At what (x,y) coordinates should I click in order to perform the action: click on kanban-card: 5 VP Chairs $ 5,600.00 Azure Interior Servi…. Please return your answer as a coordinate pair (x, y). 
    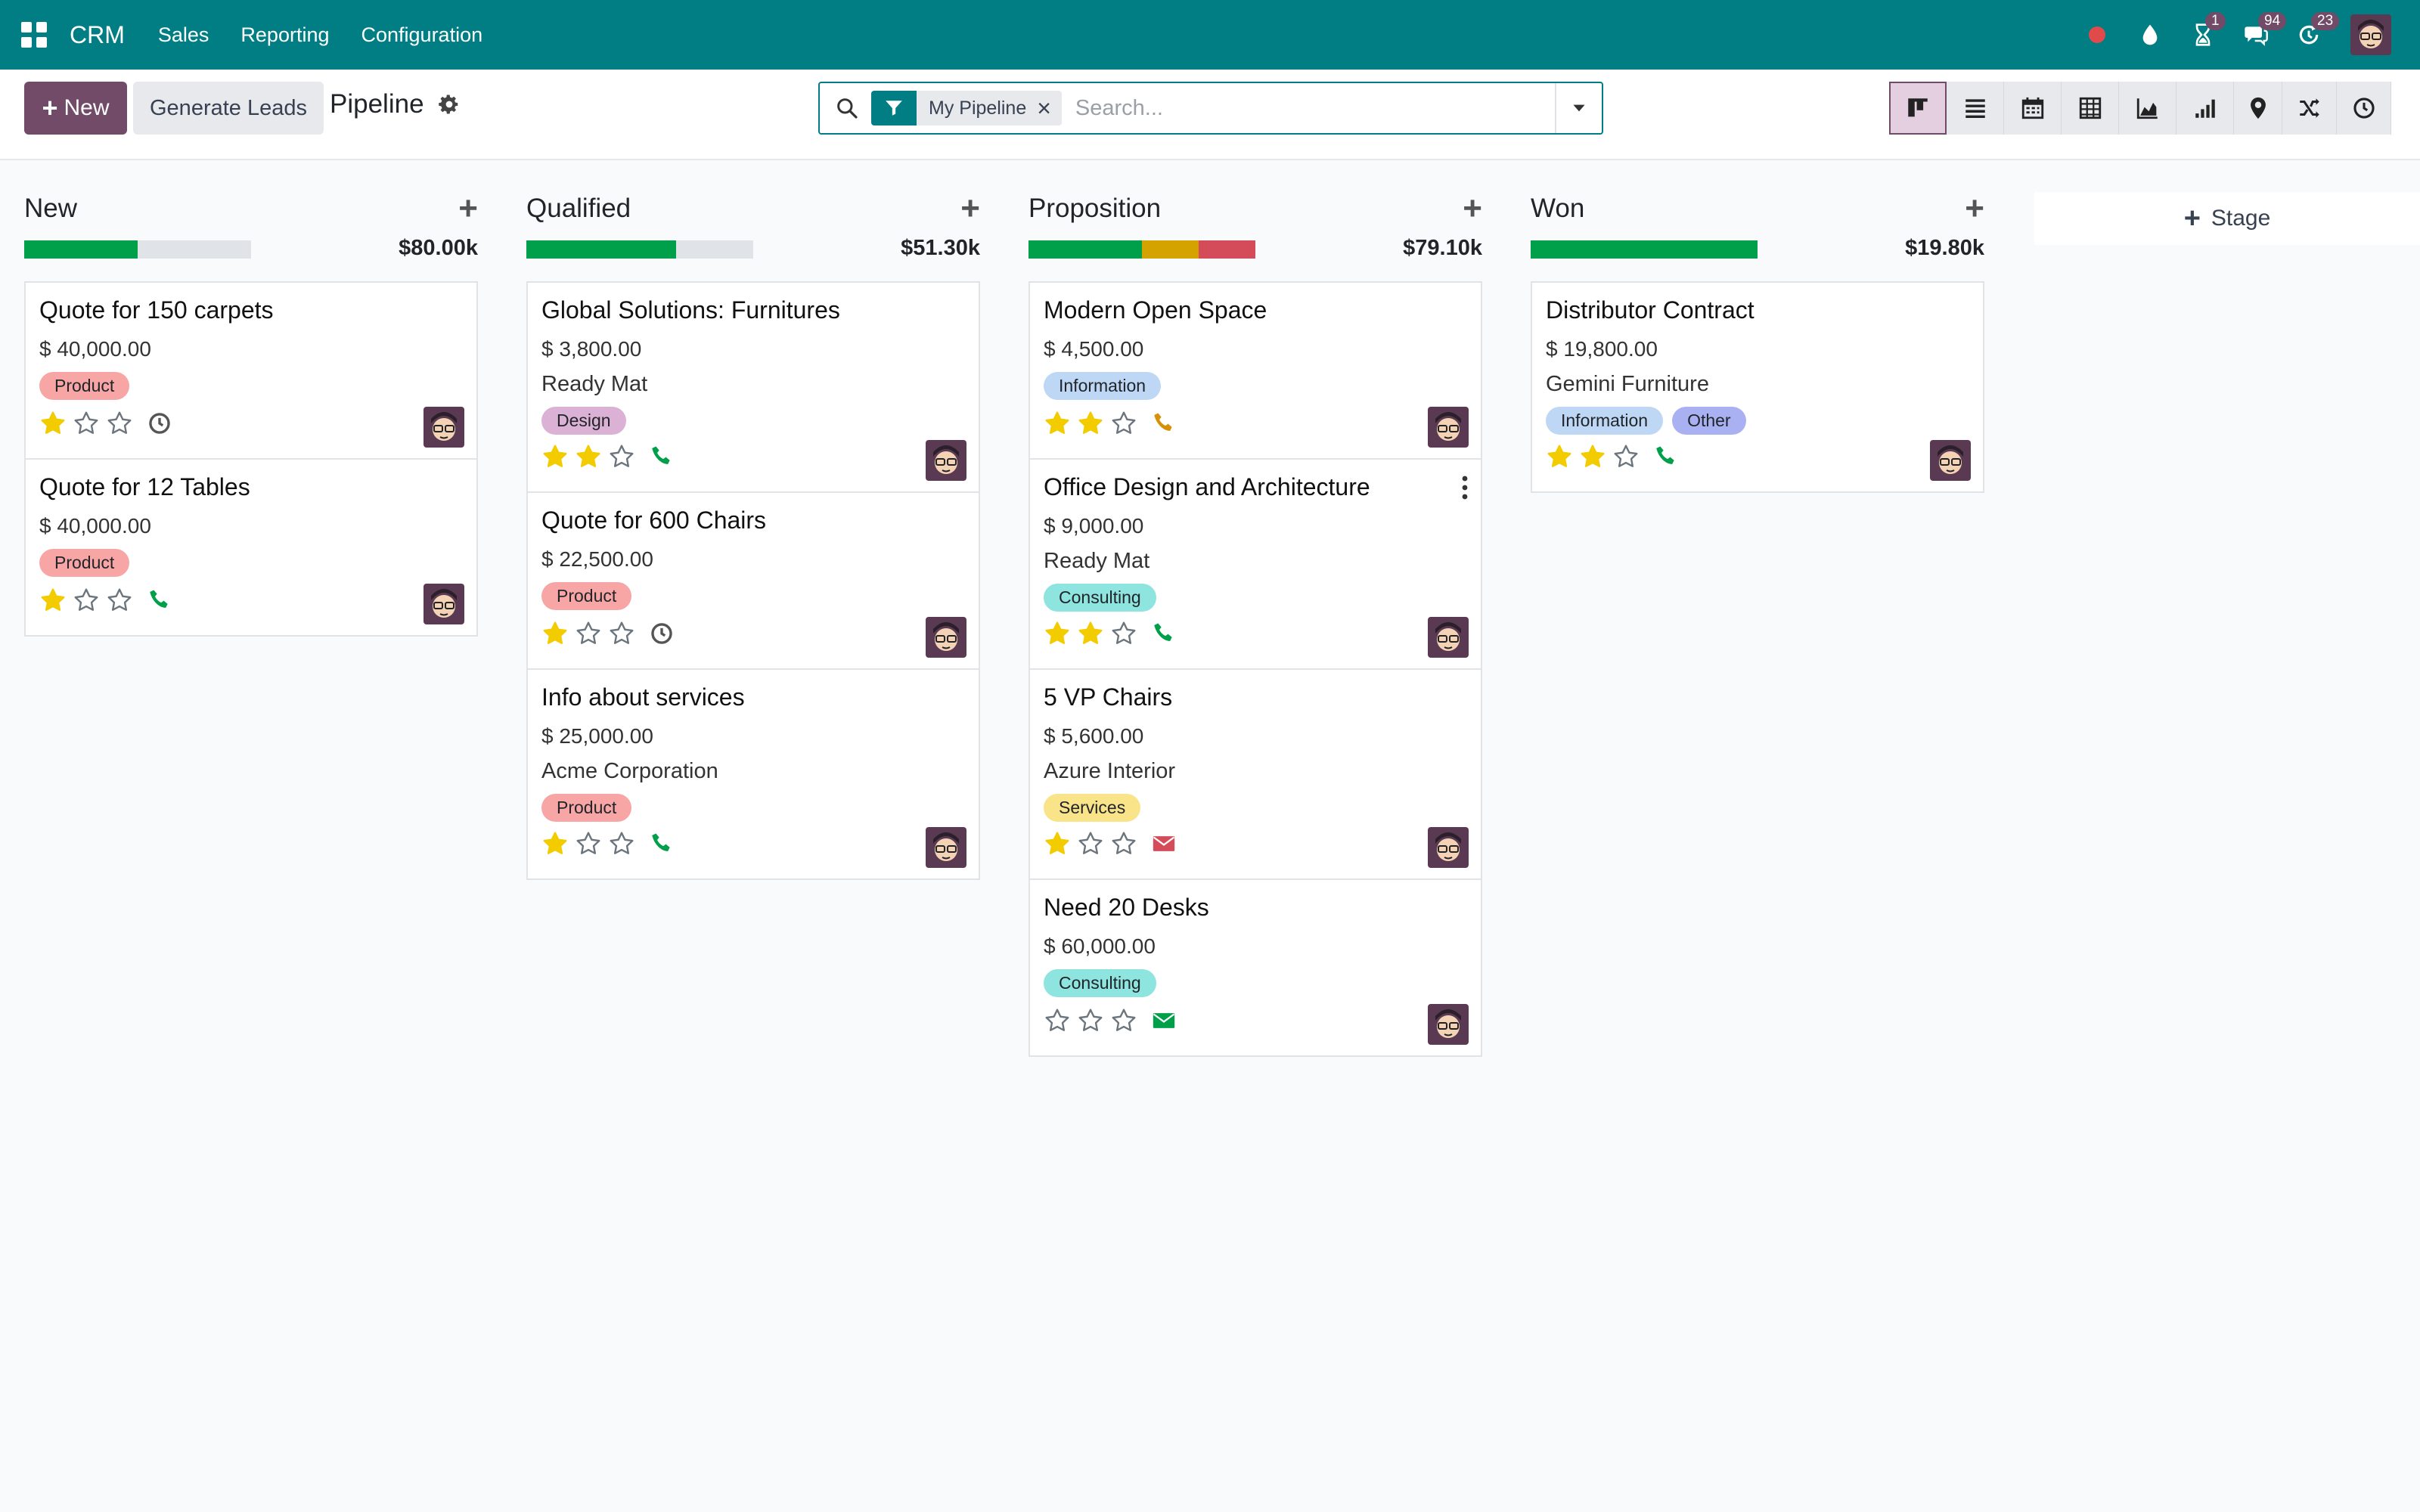
    Looking at the image, I should click on (1255, 774).